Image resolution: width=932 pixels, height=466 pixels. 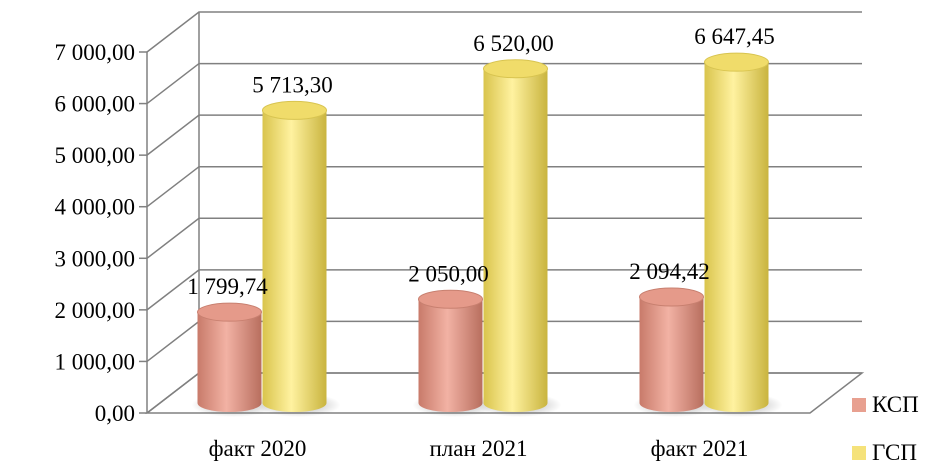 I want to click on data-label-ГСП-1: 6 520,00, so click(x=513, y=43).